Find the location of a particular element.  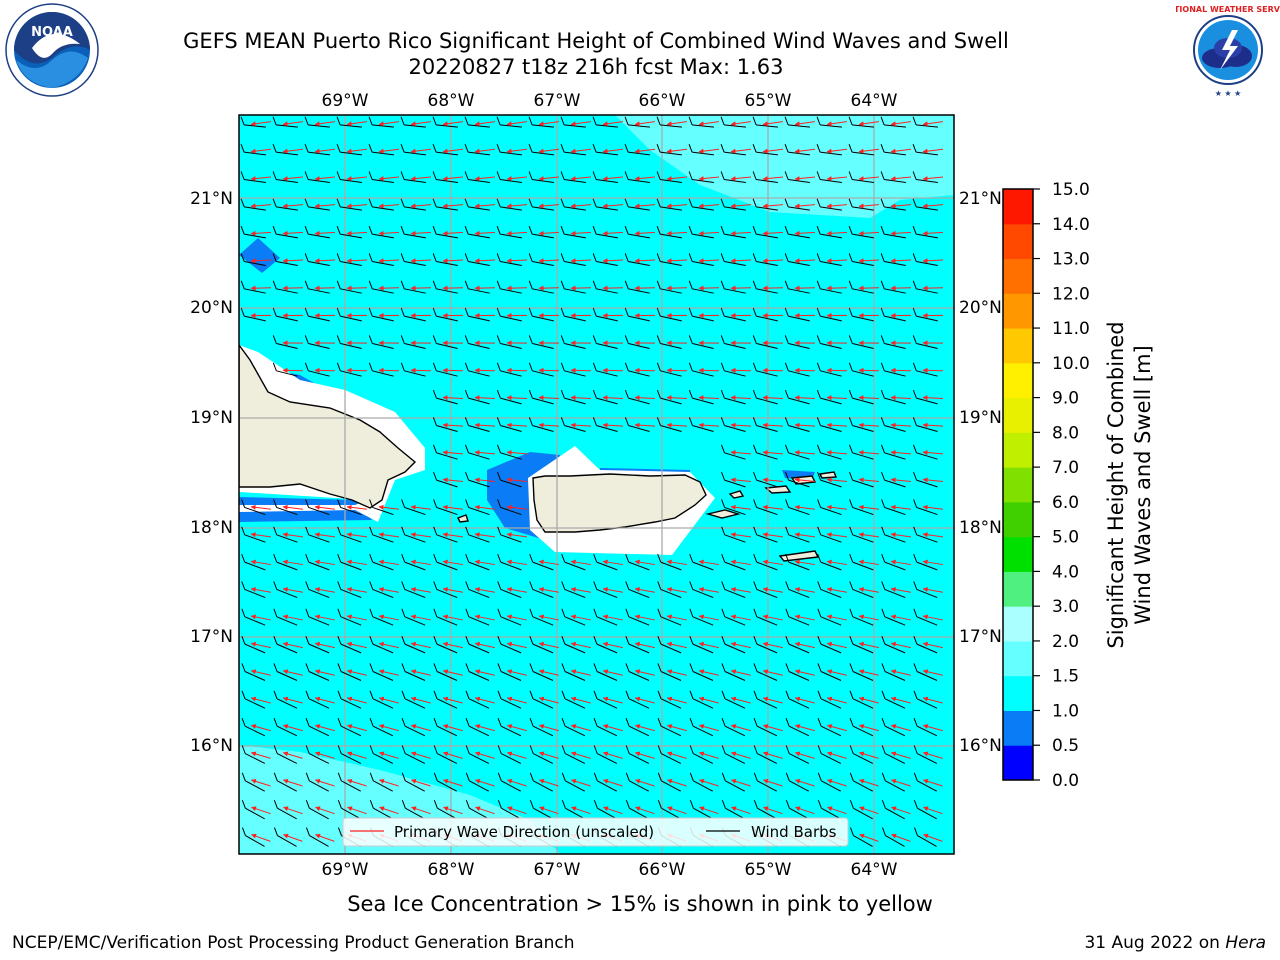

lon-label-bottom: 67°W is located at coordinates (557, 870).